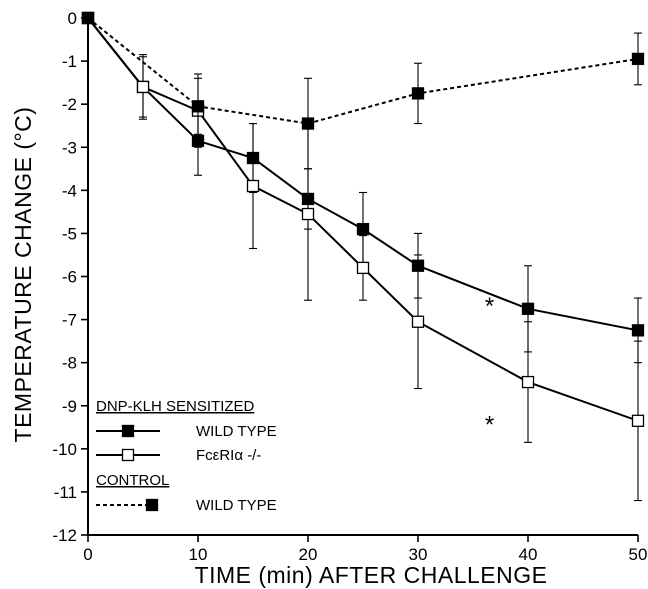 The width and height of the screenshot is (648, 589). I want to click on x-tick-label: 40, so click(528, 554).